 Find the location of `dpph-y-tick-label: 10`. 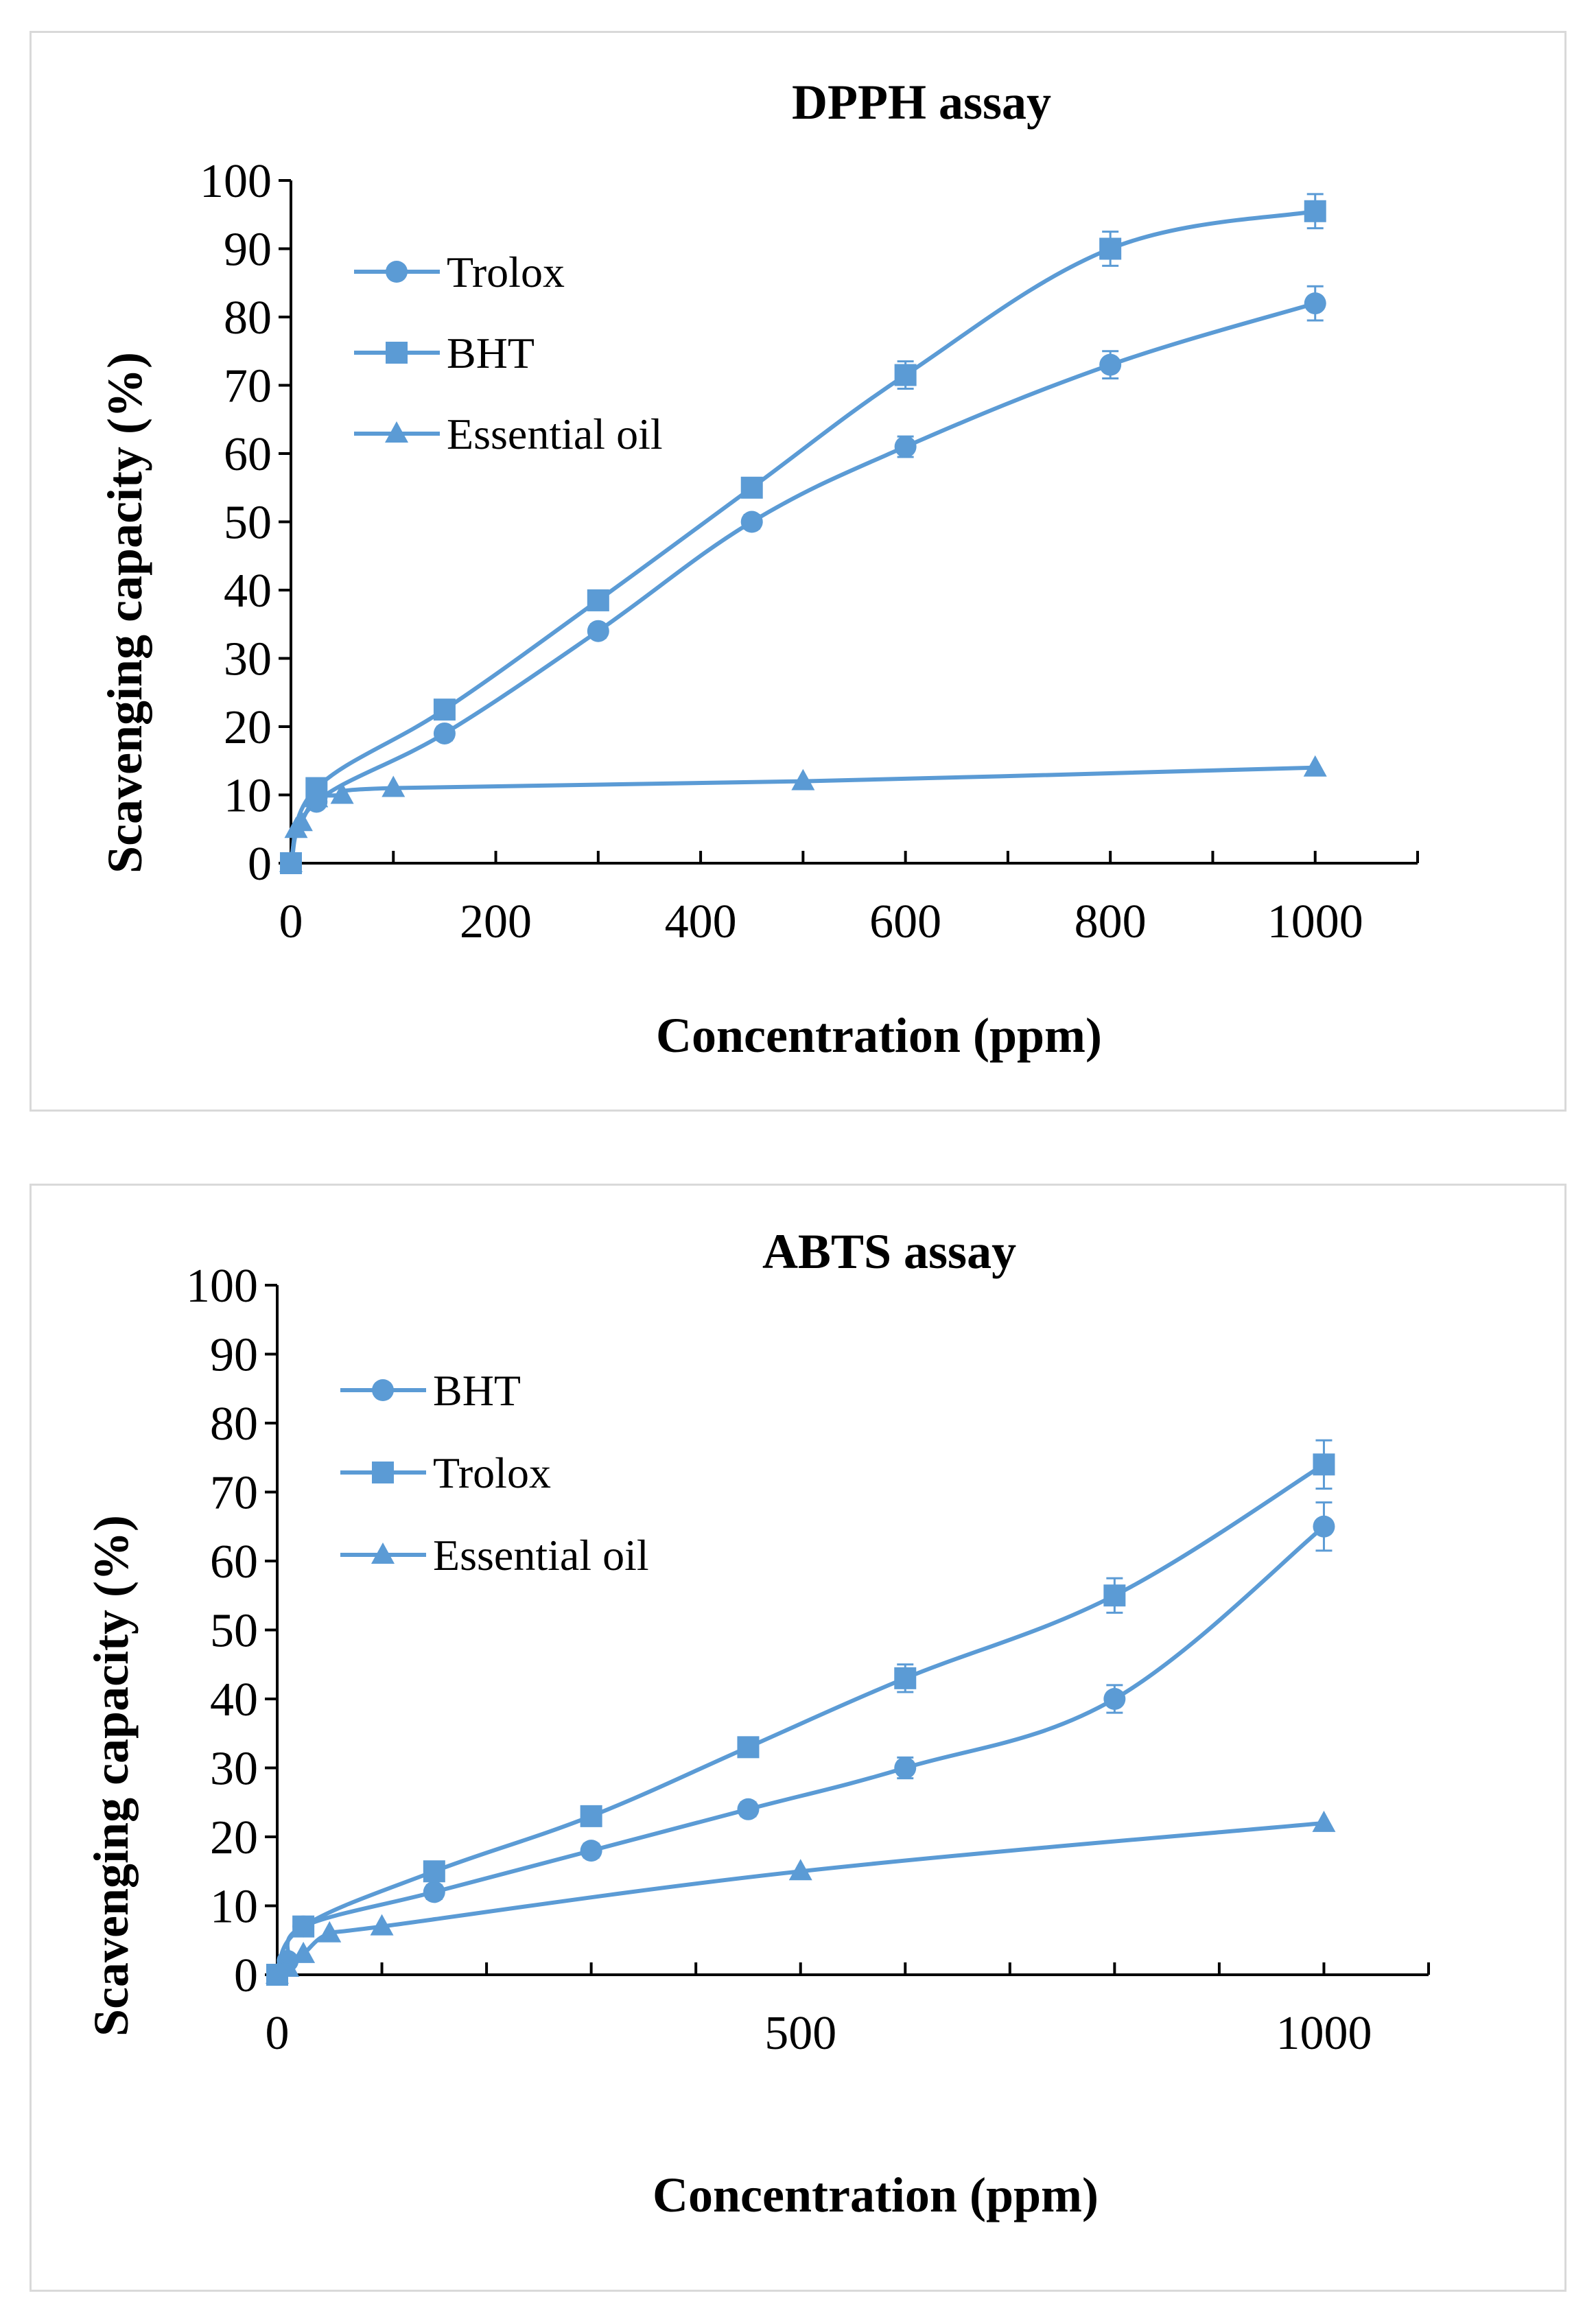

dpph-y-tick-label: 10 is located at coordinates (248, 796).